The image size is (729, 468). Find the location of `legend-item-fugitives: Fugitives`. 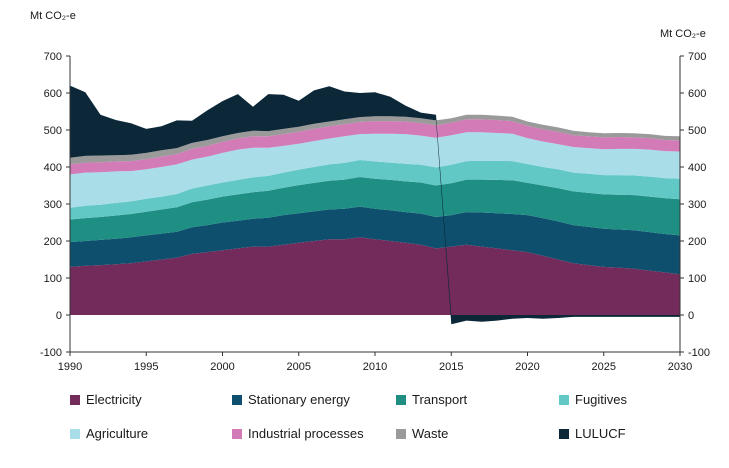

legend-item-fugitives: Fugitives is located at coordinates (593, 399).